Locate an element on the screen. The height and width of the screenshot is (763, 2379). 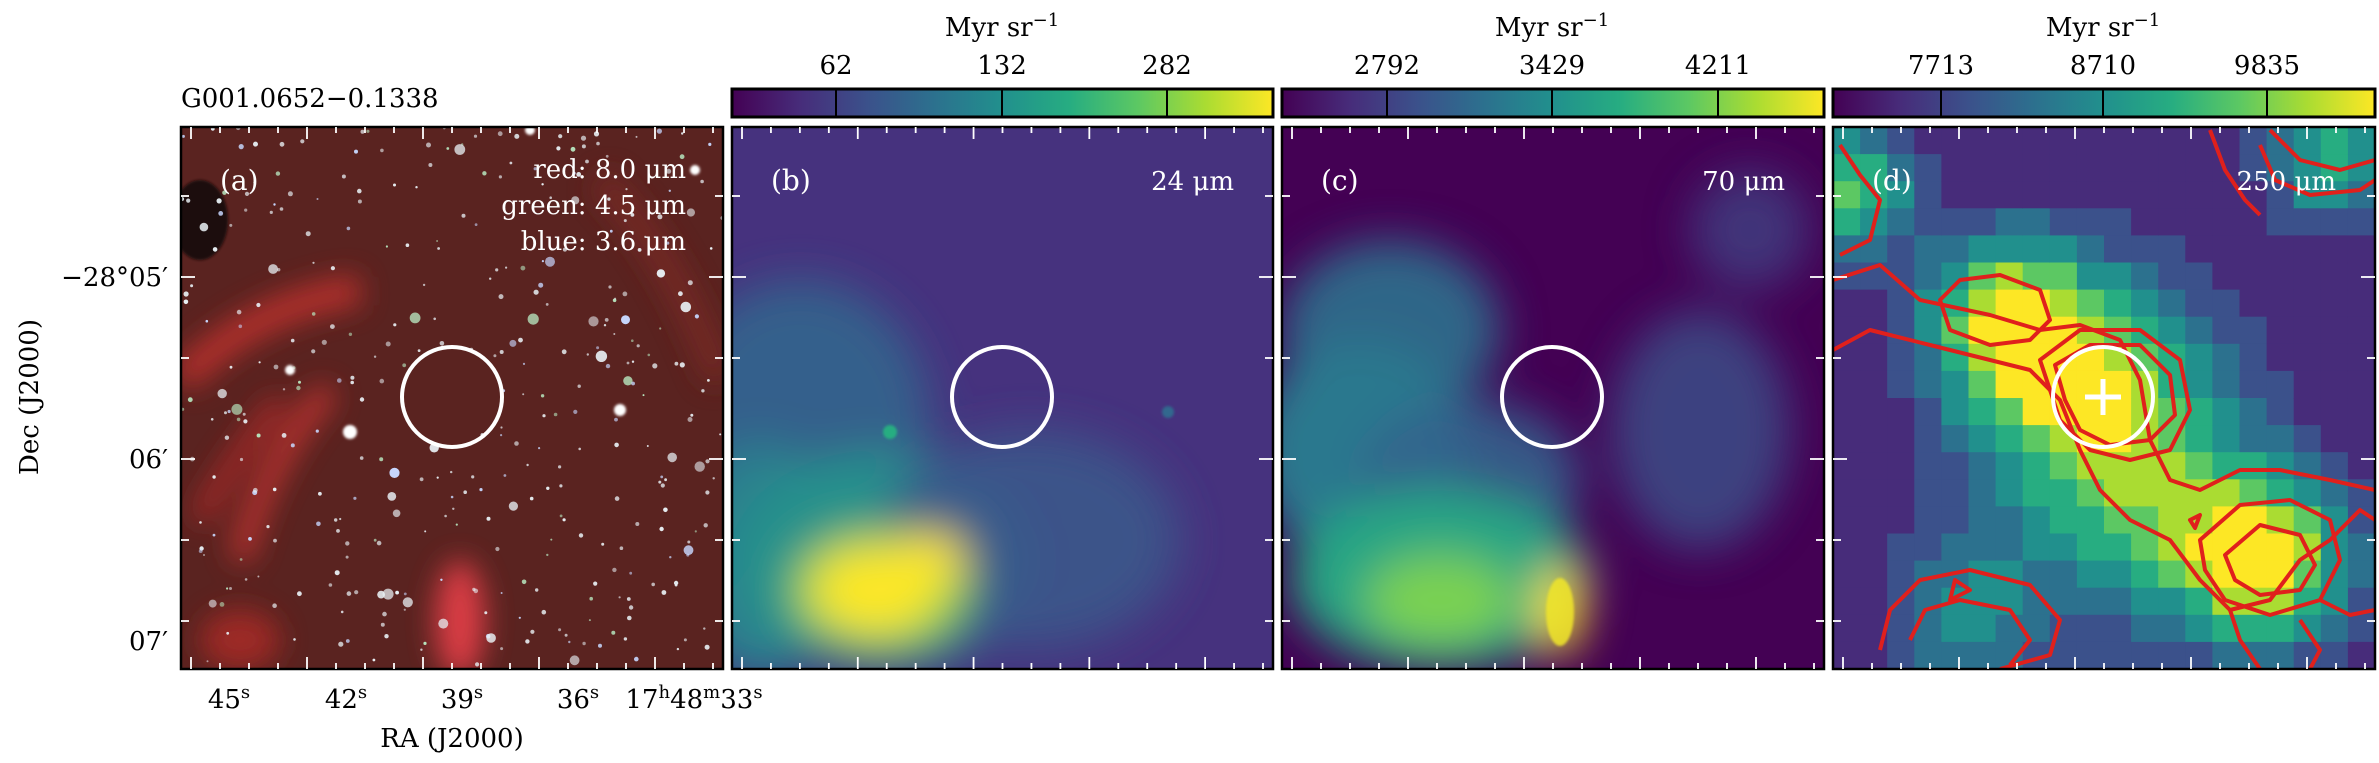
panel-a-tag: (a) is located at coordinates (239, 180).